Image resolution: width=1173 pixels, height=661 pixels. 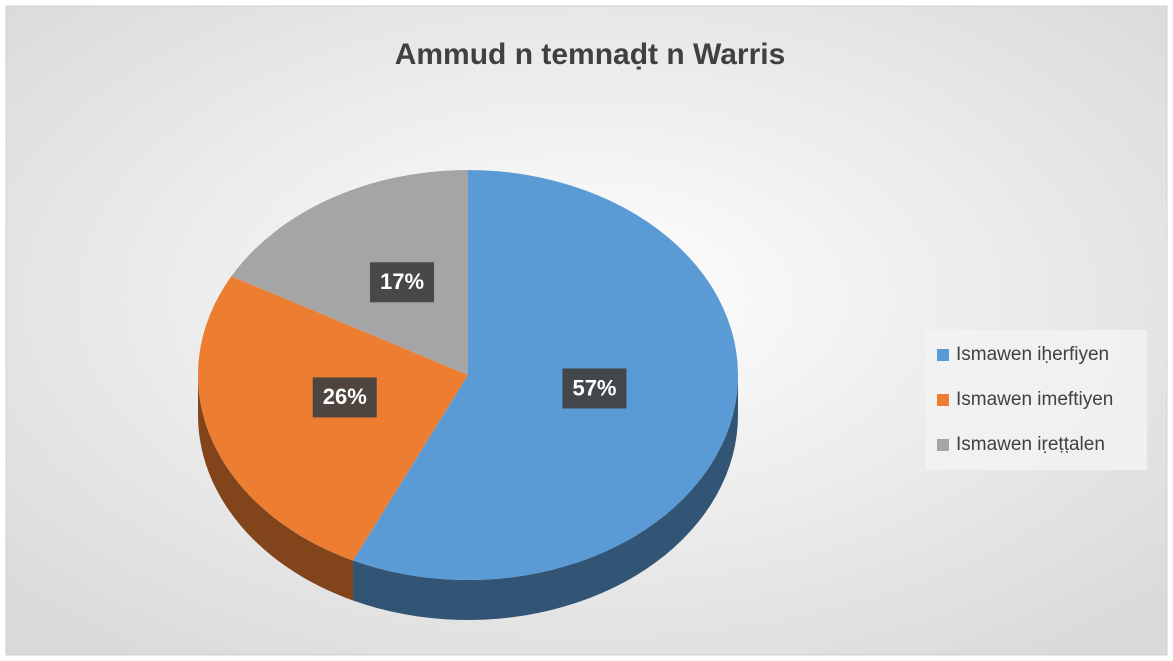 I want to click on data-label: 57%, so click(x=594, y=387).